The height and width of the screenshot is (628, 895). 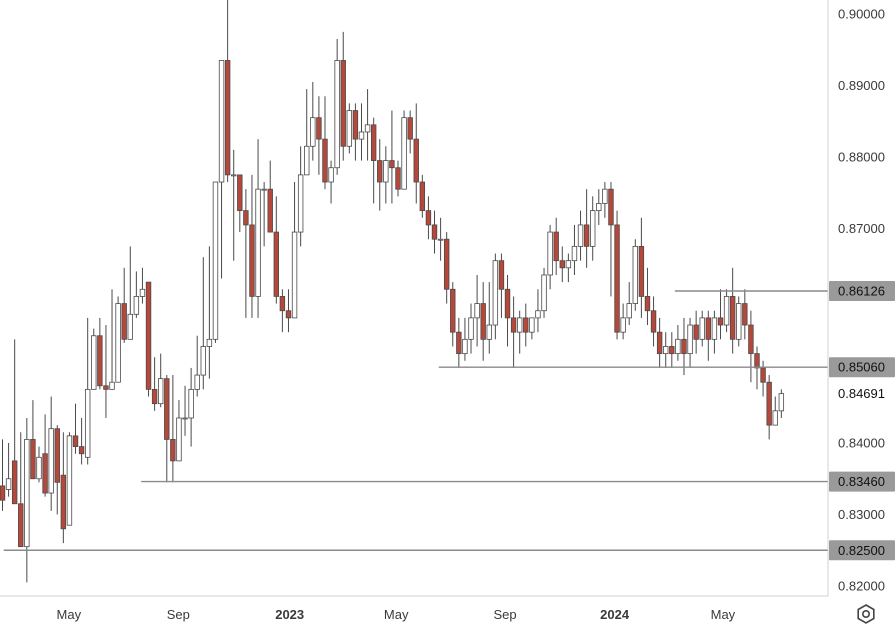 I want to click on time-tick-label: May, so click(x=396, y=614).